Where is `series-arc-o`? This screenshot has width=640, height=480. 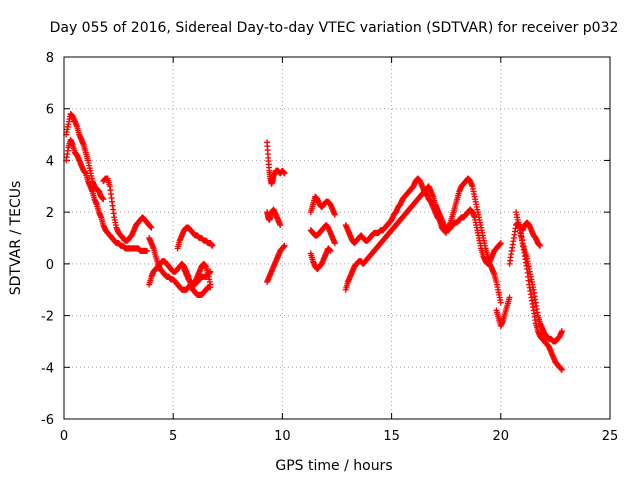 series-arc-o is located at coordinates (385, 240).